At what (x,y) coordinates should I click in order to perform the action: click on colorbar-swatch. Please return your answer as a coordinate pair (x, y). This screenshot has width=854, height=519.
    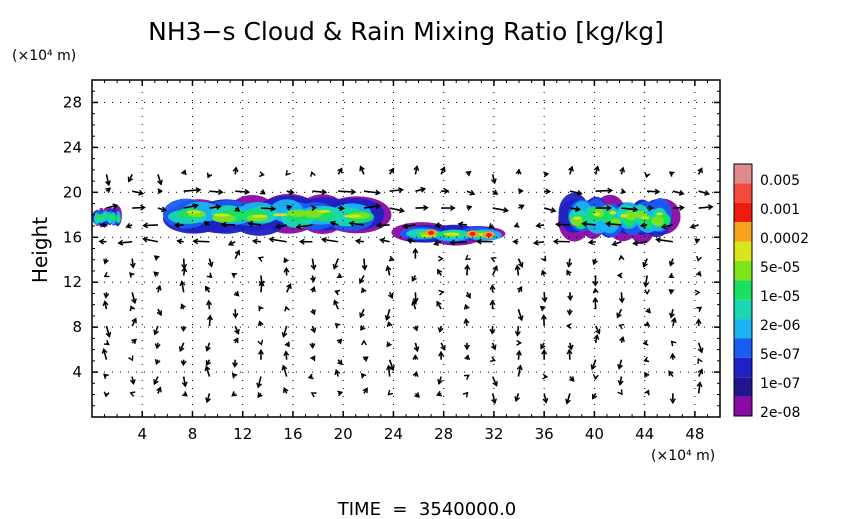
    Looking at the image, I should click on (743, 367).